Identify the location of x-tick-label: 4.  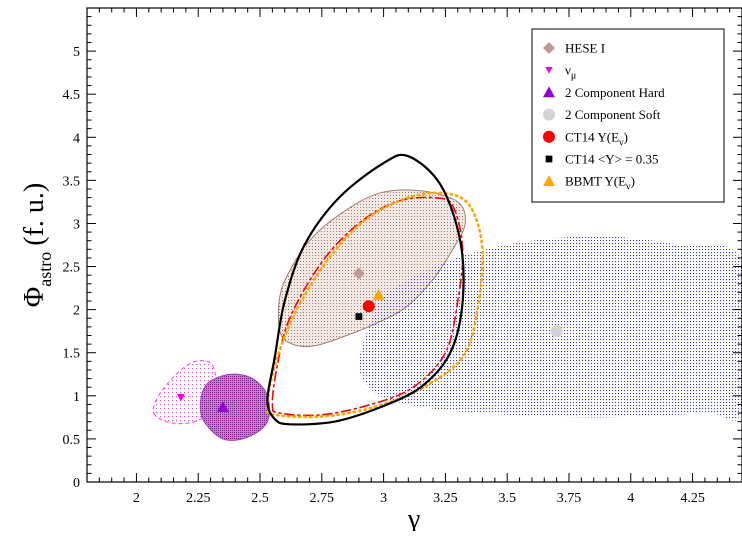
(630, 498).